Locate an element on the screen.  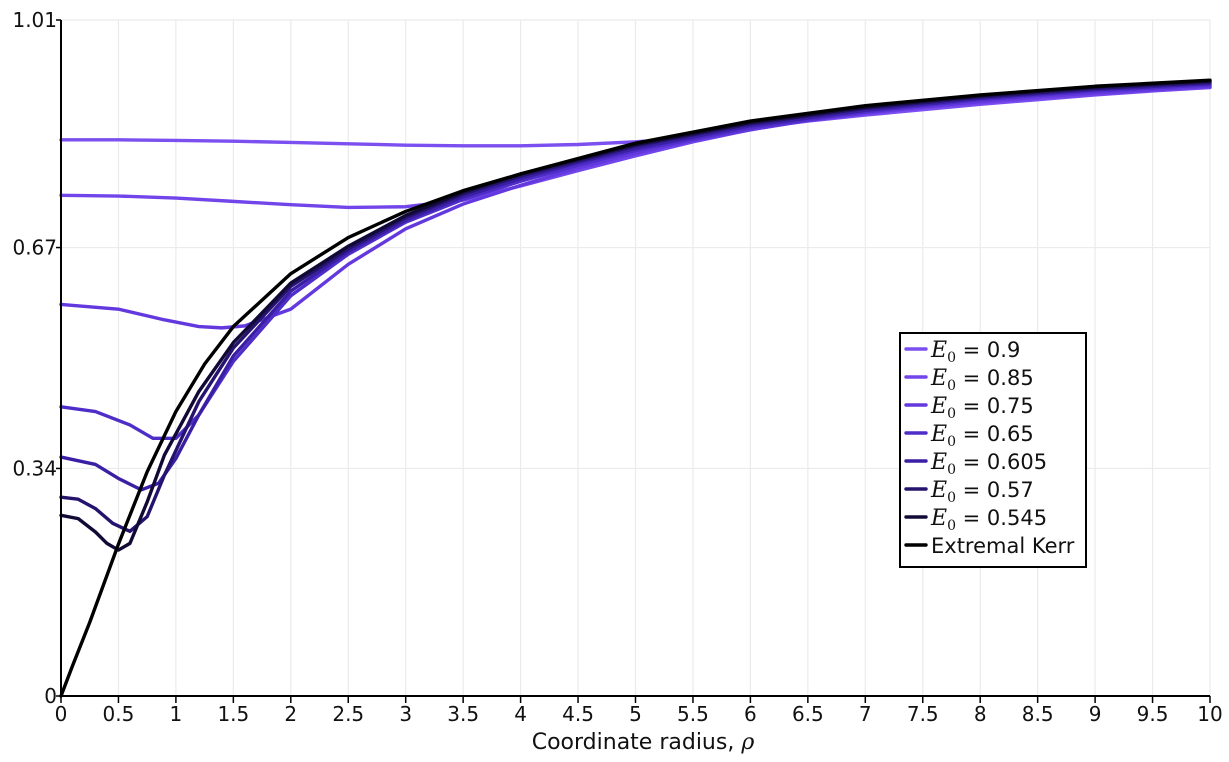
x-tick-label-12: 6 is located at coordinates (750, 714).